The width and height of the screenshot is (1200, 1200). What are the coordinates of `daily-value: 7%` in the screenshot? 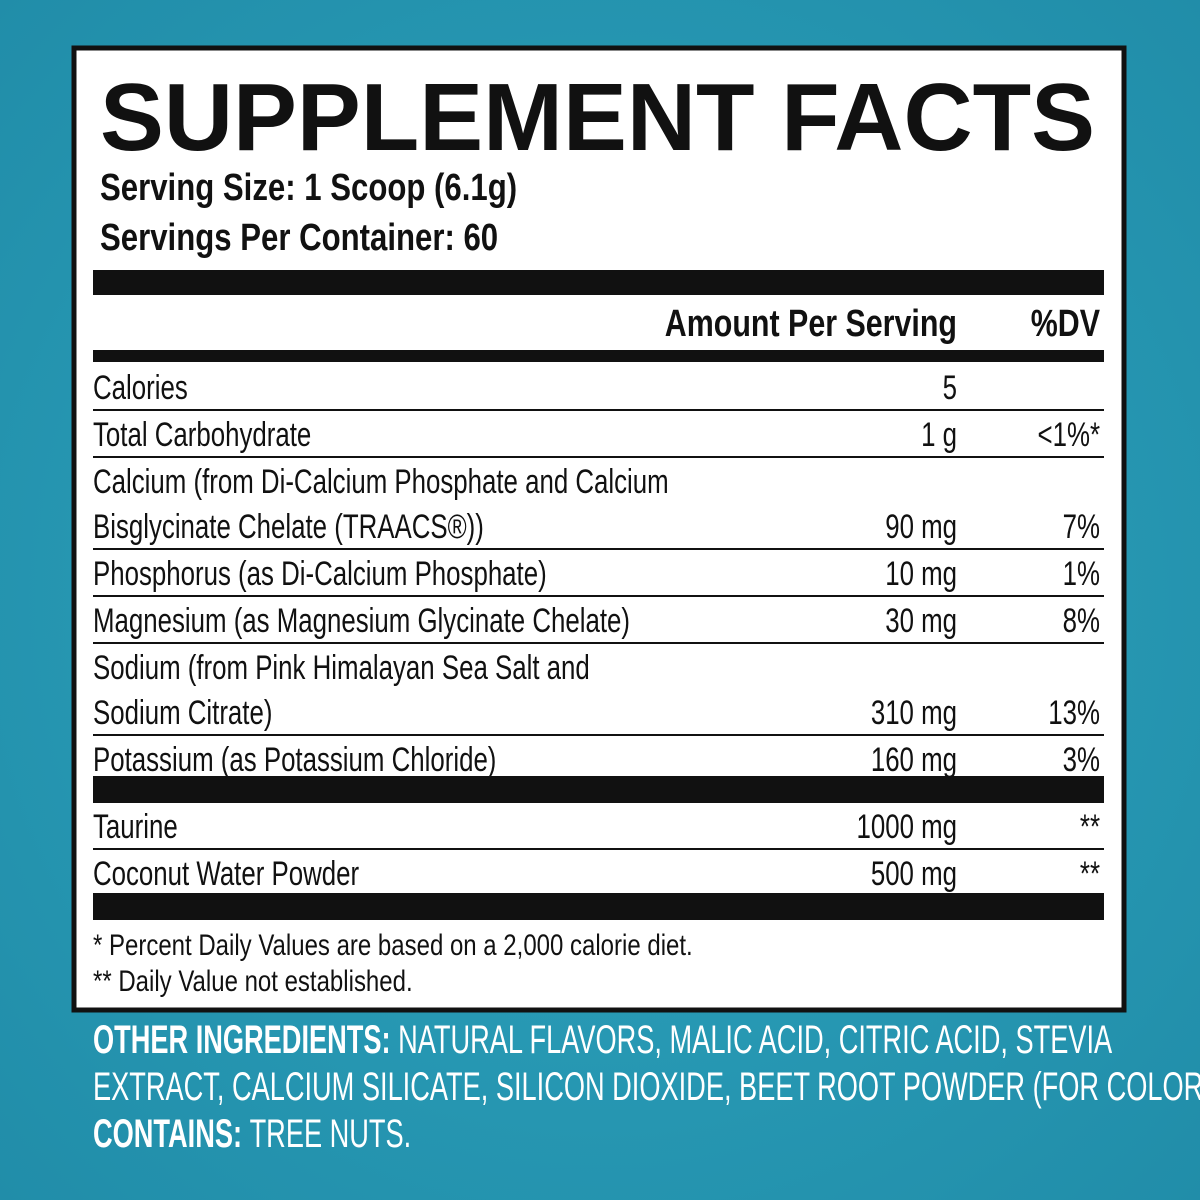 It's located at (1081, 527).